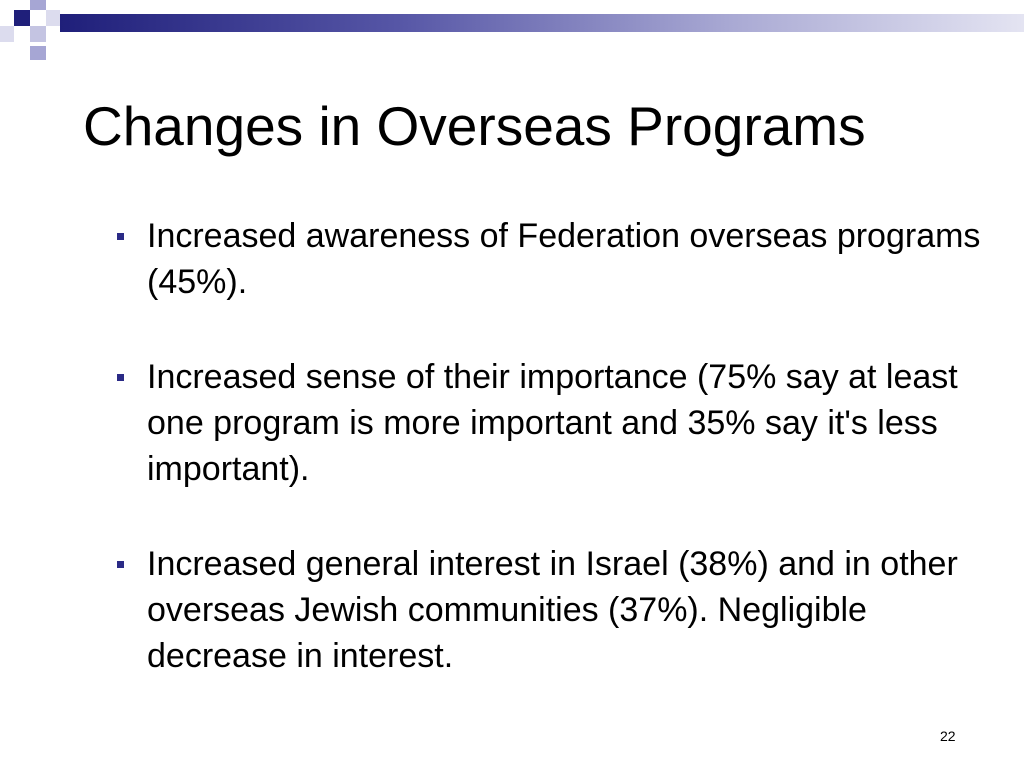 The height and width of the screenshot is (768, 1024). I want to click on page-number: 22, so click(948, 736).